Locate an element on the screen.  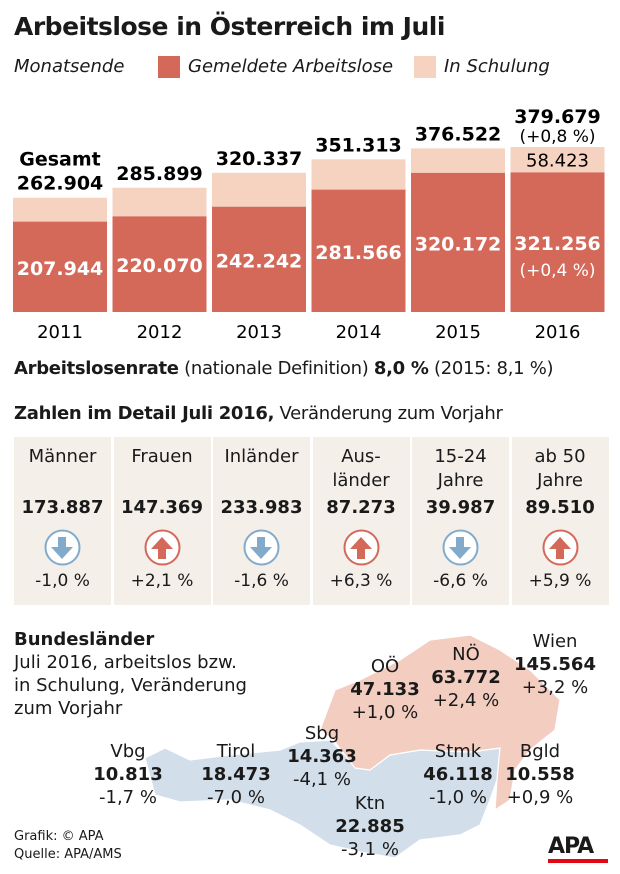
legend-arbeitslose: Gemeldete Arbeitslose is located at coordinates (291, 66).